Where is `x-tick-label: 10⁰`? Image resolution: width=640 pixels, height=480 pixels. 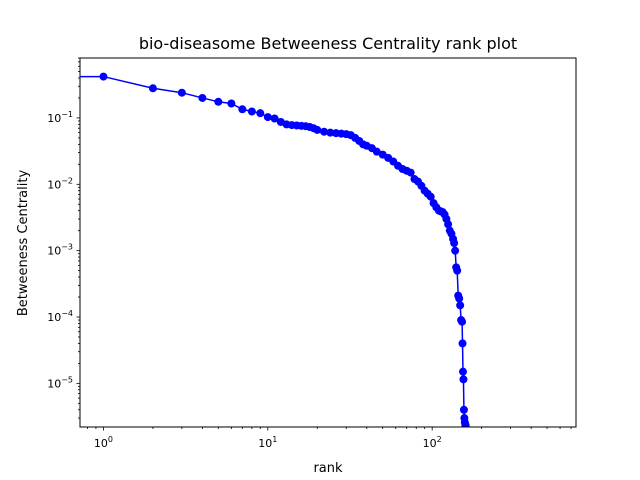
x-tick-label: 10⁰ is located at coordinates (103, 442).